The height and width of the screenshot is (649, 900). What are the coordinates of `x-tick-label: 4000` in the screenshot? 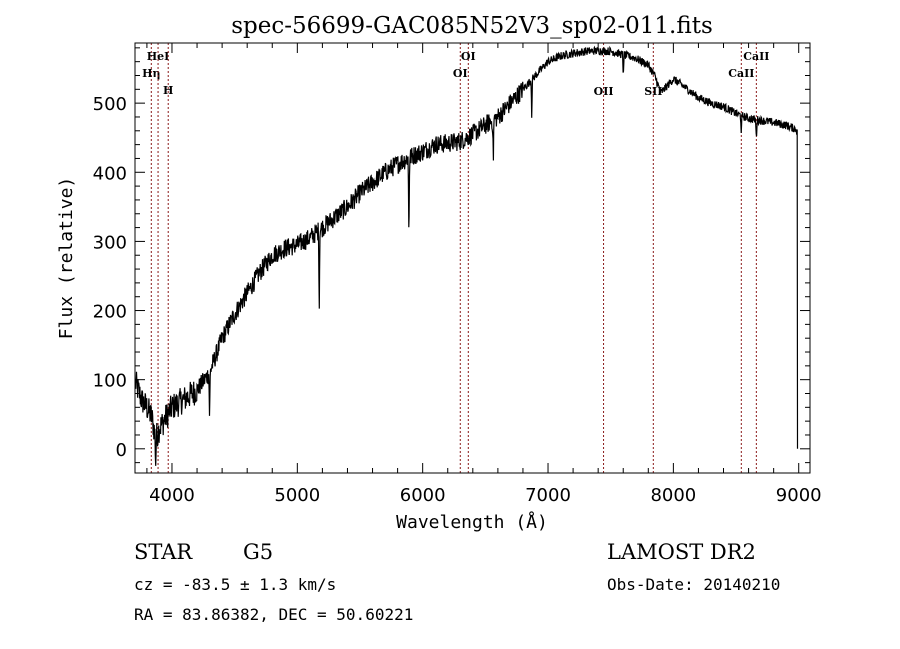 It's located at (172, 495).